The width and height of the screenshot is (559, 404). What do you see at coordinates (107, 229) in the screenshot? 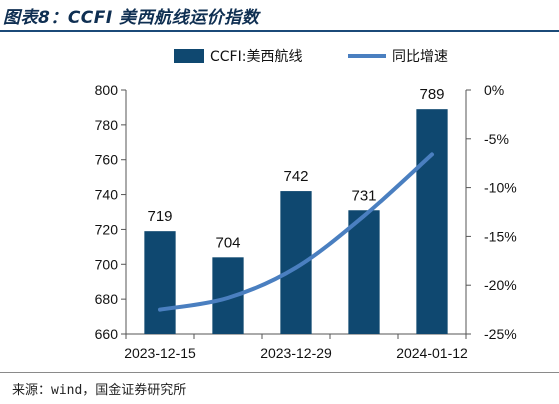
I see `left-tick-label: 720` at bounding box center [107, 229].